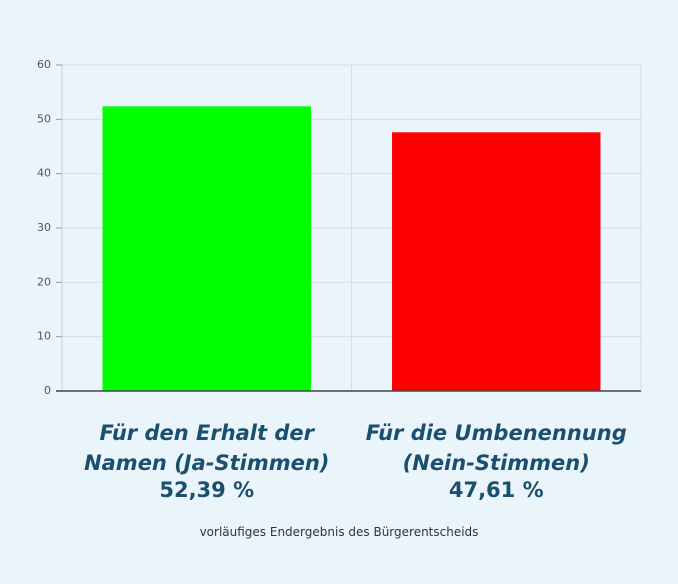  I want to click on y-tick-label: 20, so click(44, 281).